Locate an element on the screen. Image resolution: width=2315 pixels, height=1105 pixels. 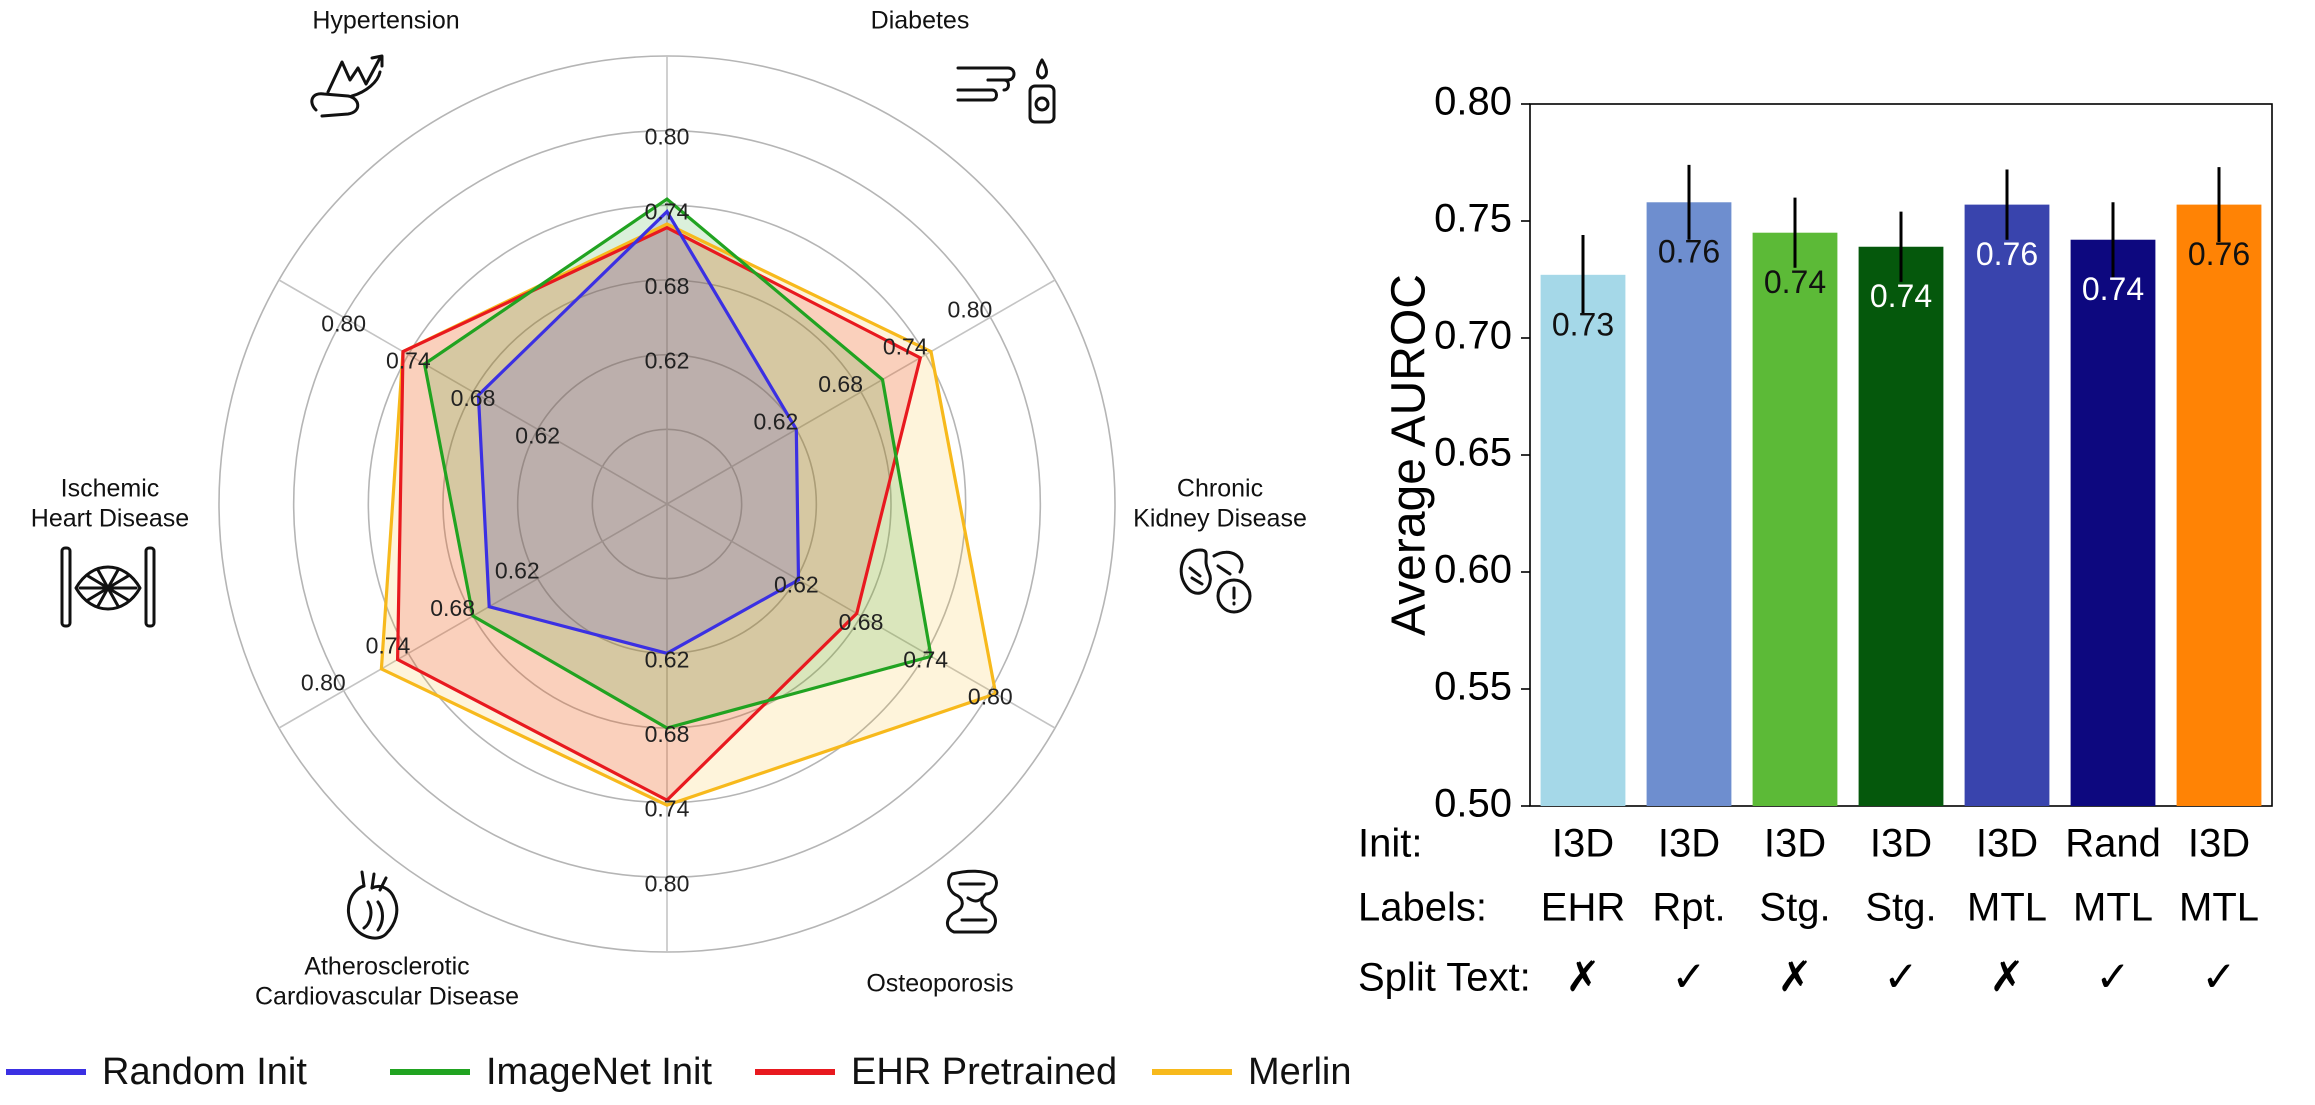
radar-axis-label: Ischemic is located at coordinates (110, 489).